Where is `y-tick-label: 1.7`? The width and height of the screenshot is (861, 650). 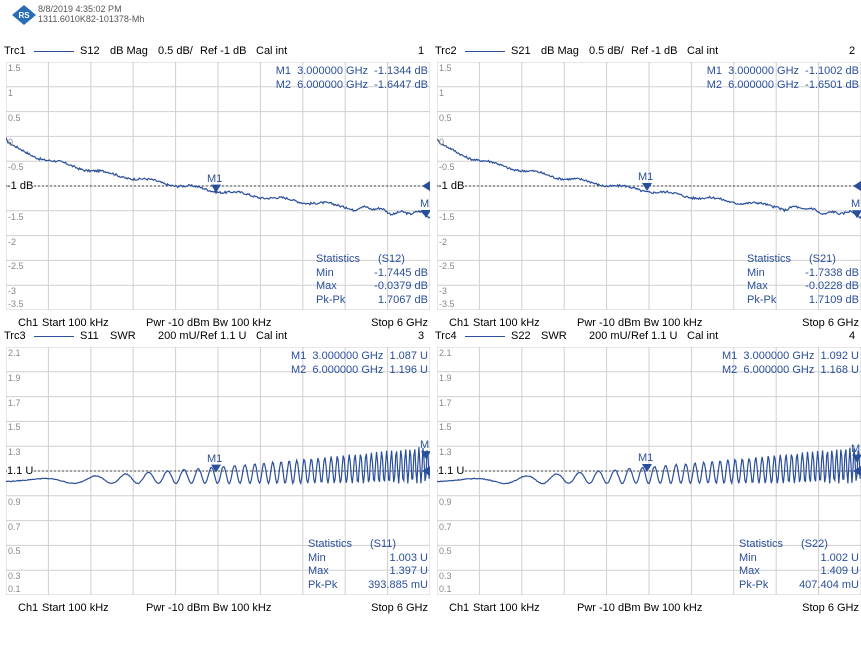 y-tick-label: 1.7 is located at coordinates (445, 402).